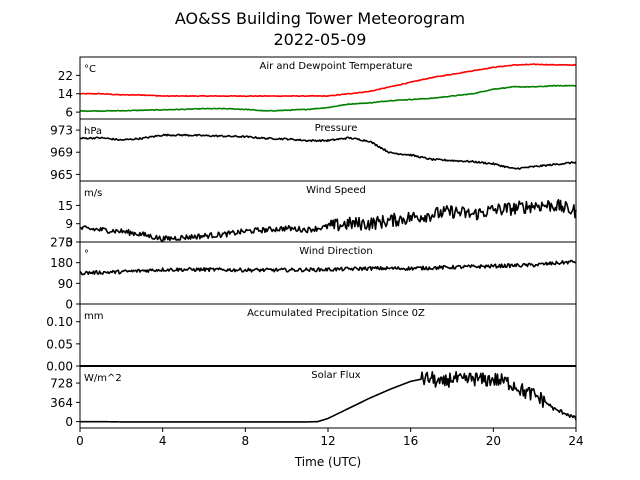  I want to click on panel-title-wind-direction: Wind Direction, so click(336, 251).